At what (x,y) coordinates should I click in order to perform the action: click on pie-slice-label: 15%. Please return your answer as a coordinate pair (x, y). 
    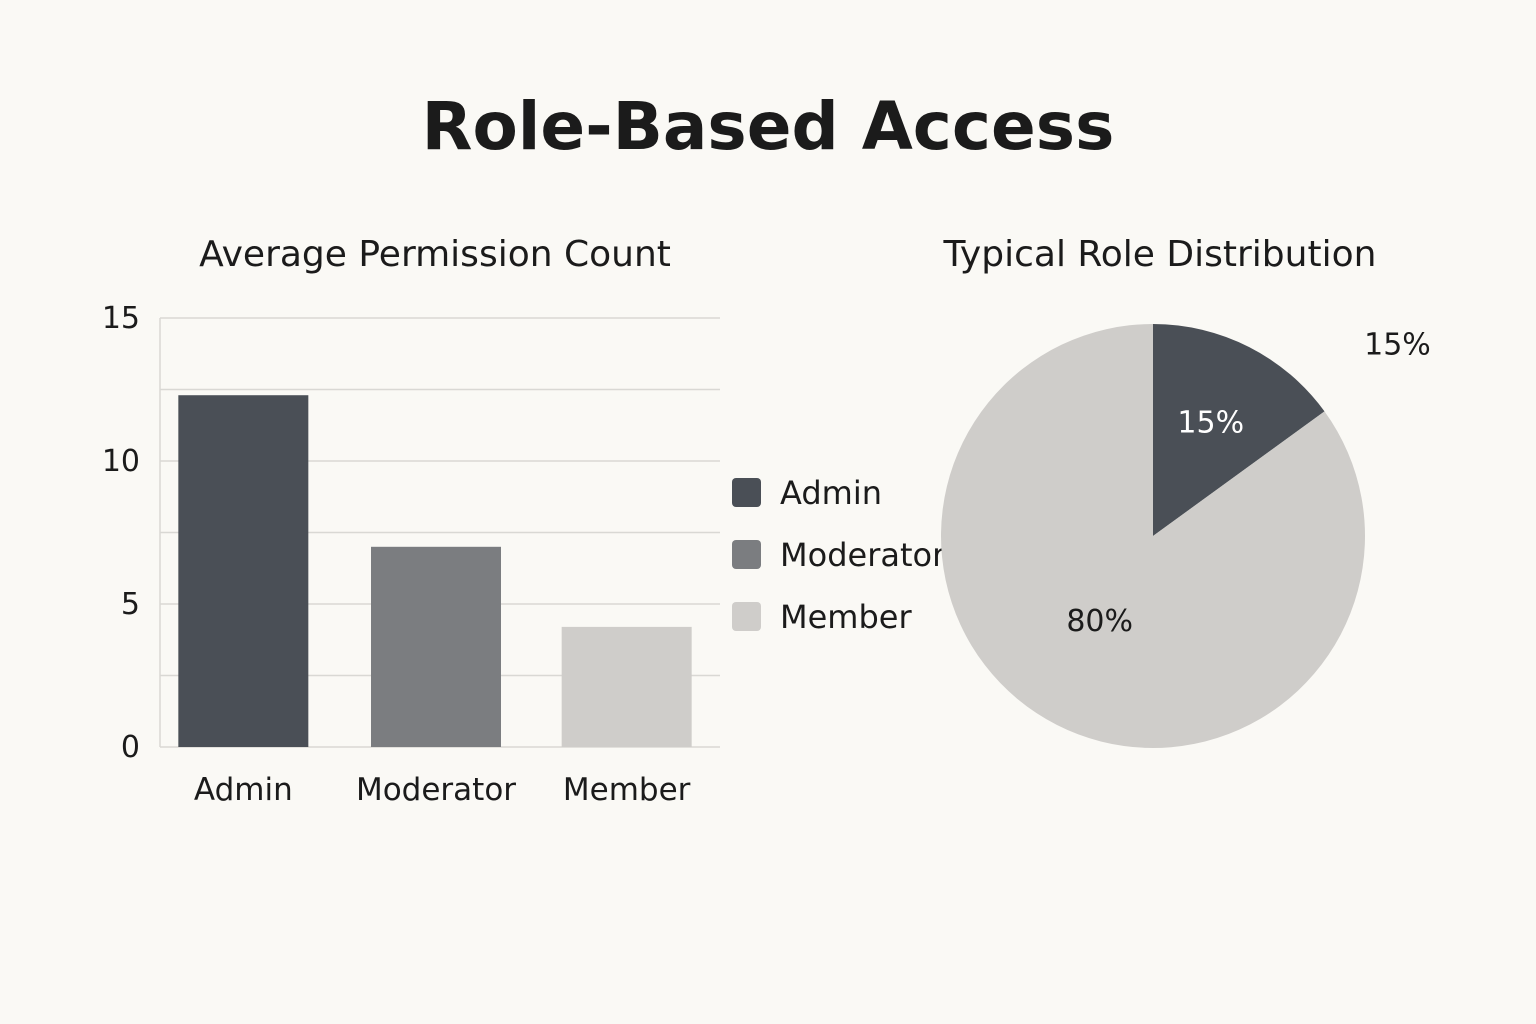
    Looking at the image, I should click on (1210, 423).